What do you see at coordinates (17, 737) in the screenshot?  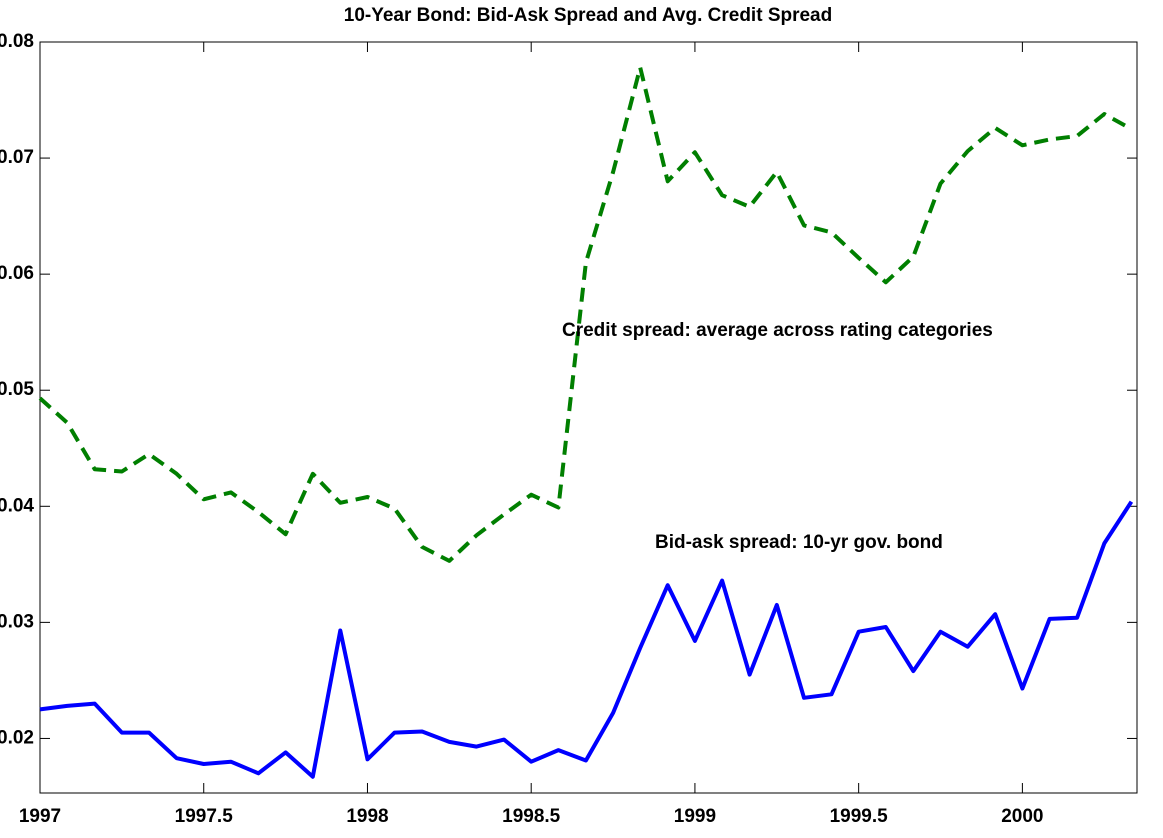 I see `y-tick-label: 0.02` at bounding box center [17, 737].